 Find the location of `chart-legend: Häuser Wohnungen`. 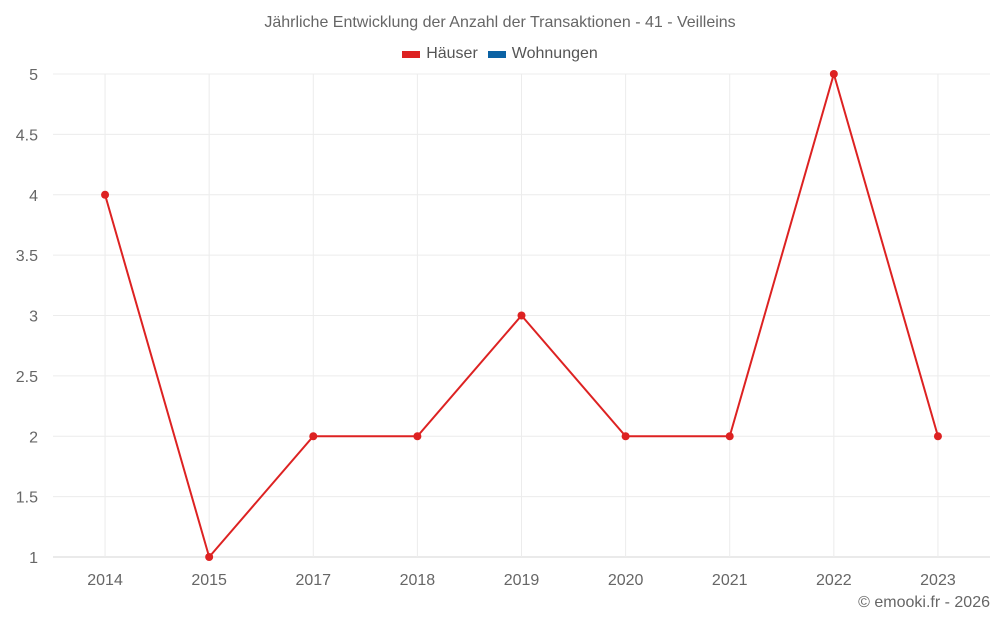

chart-legend: Häuser Wohnungen is located at coordinates (500, 54).